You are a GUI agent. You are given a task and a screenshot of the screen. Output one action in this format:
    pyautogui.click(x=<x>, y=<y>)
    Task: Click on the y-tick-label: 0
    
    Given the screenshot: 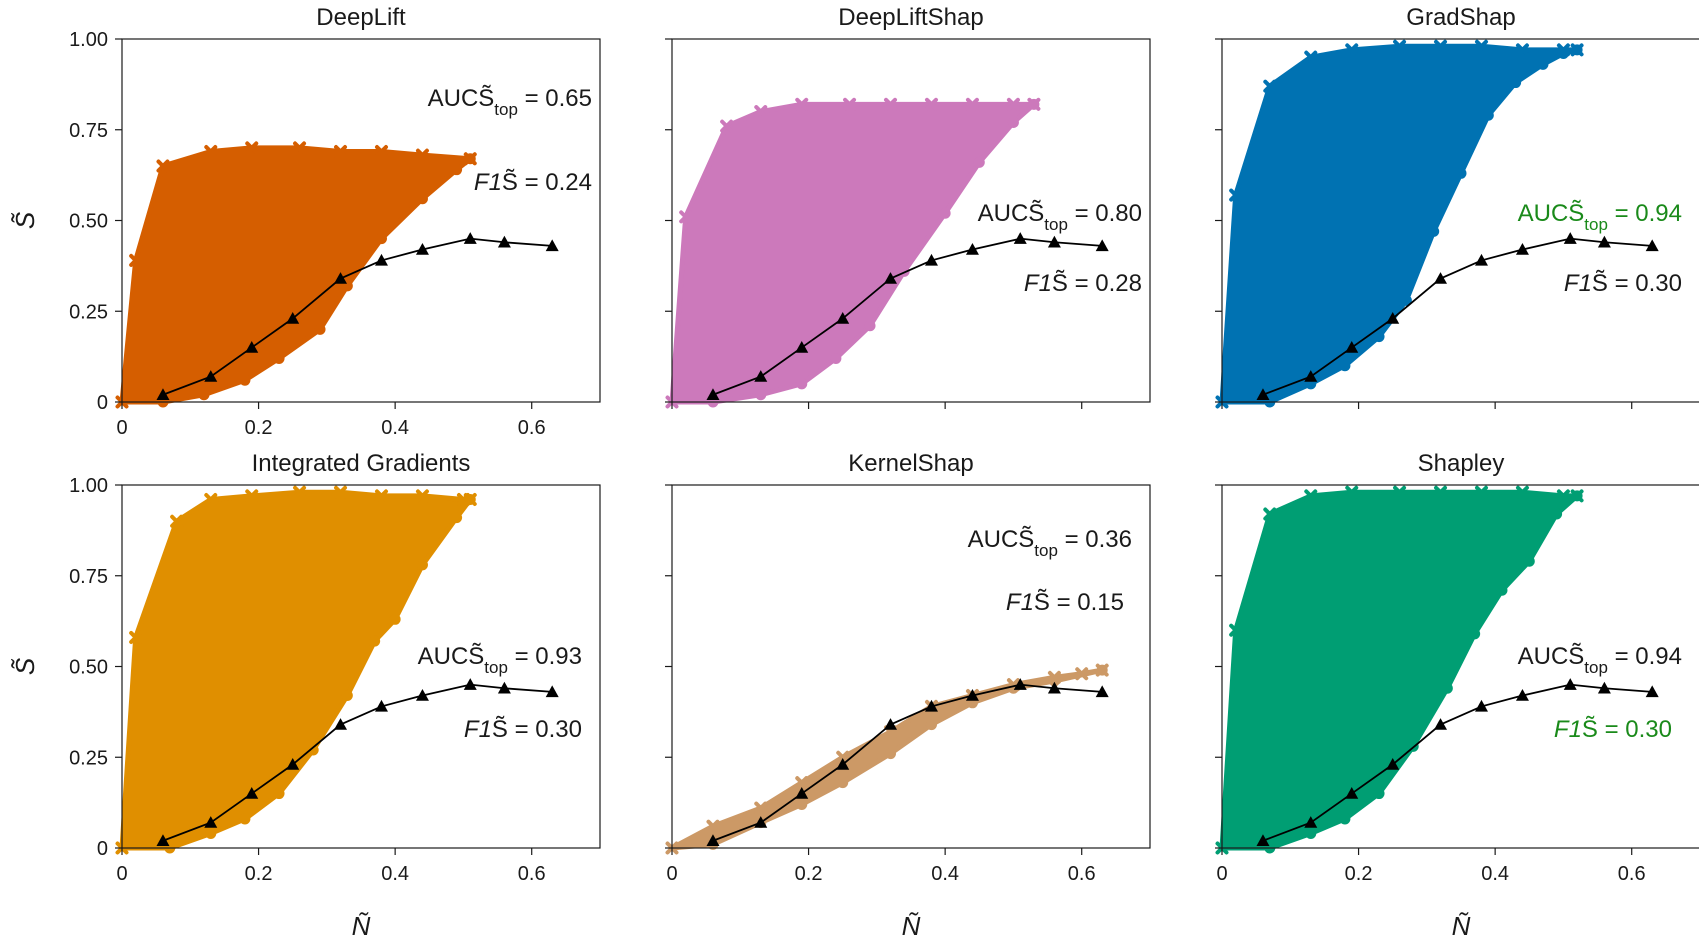 What is the action you would take?
    pyautogui.click(x=102, y=849)
    